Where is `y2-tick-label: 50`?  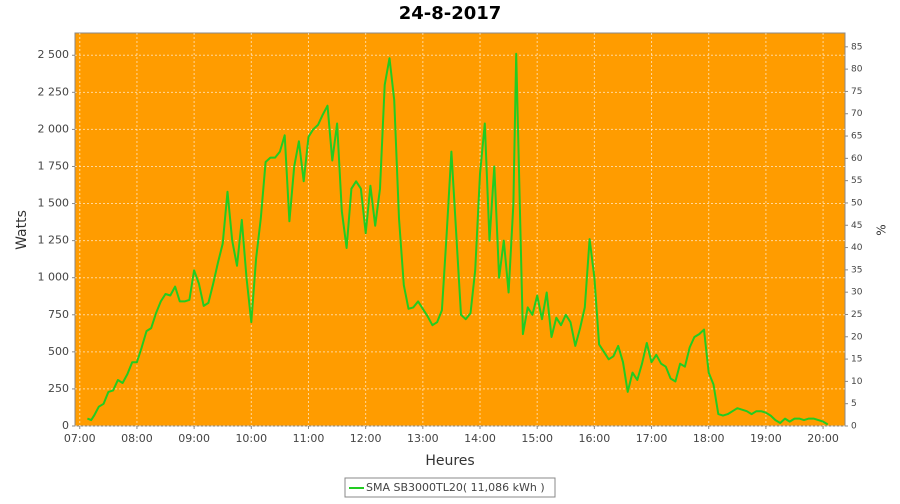
y2-tick-label: 50 is located at coordinates (857, 203).